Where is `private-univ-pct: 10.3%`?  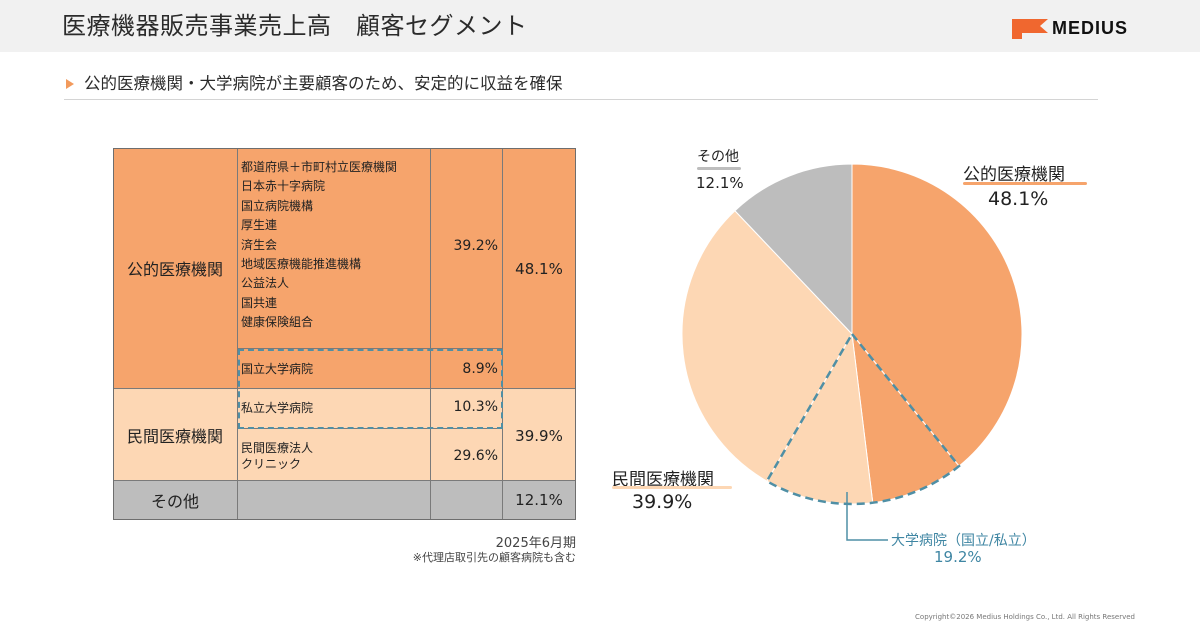
private-univ-pct: 10.3% is located at coordinates (467, 409).